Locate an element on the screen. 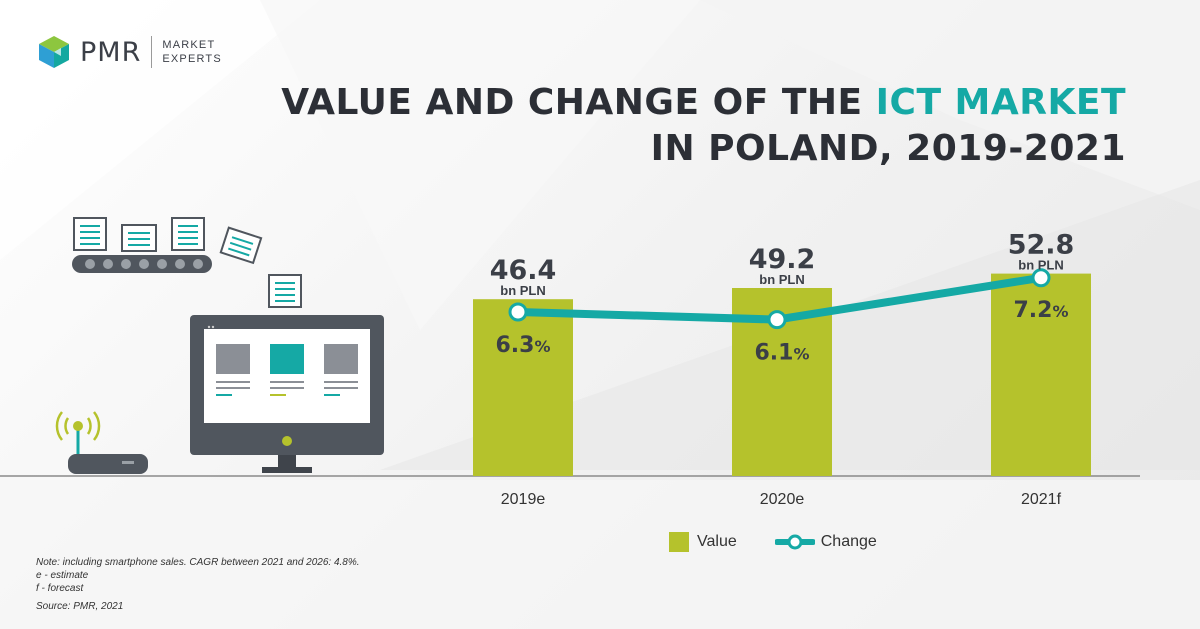  router-icon is located at coordinates (101, 442).